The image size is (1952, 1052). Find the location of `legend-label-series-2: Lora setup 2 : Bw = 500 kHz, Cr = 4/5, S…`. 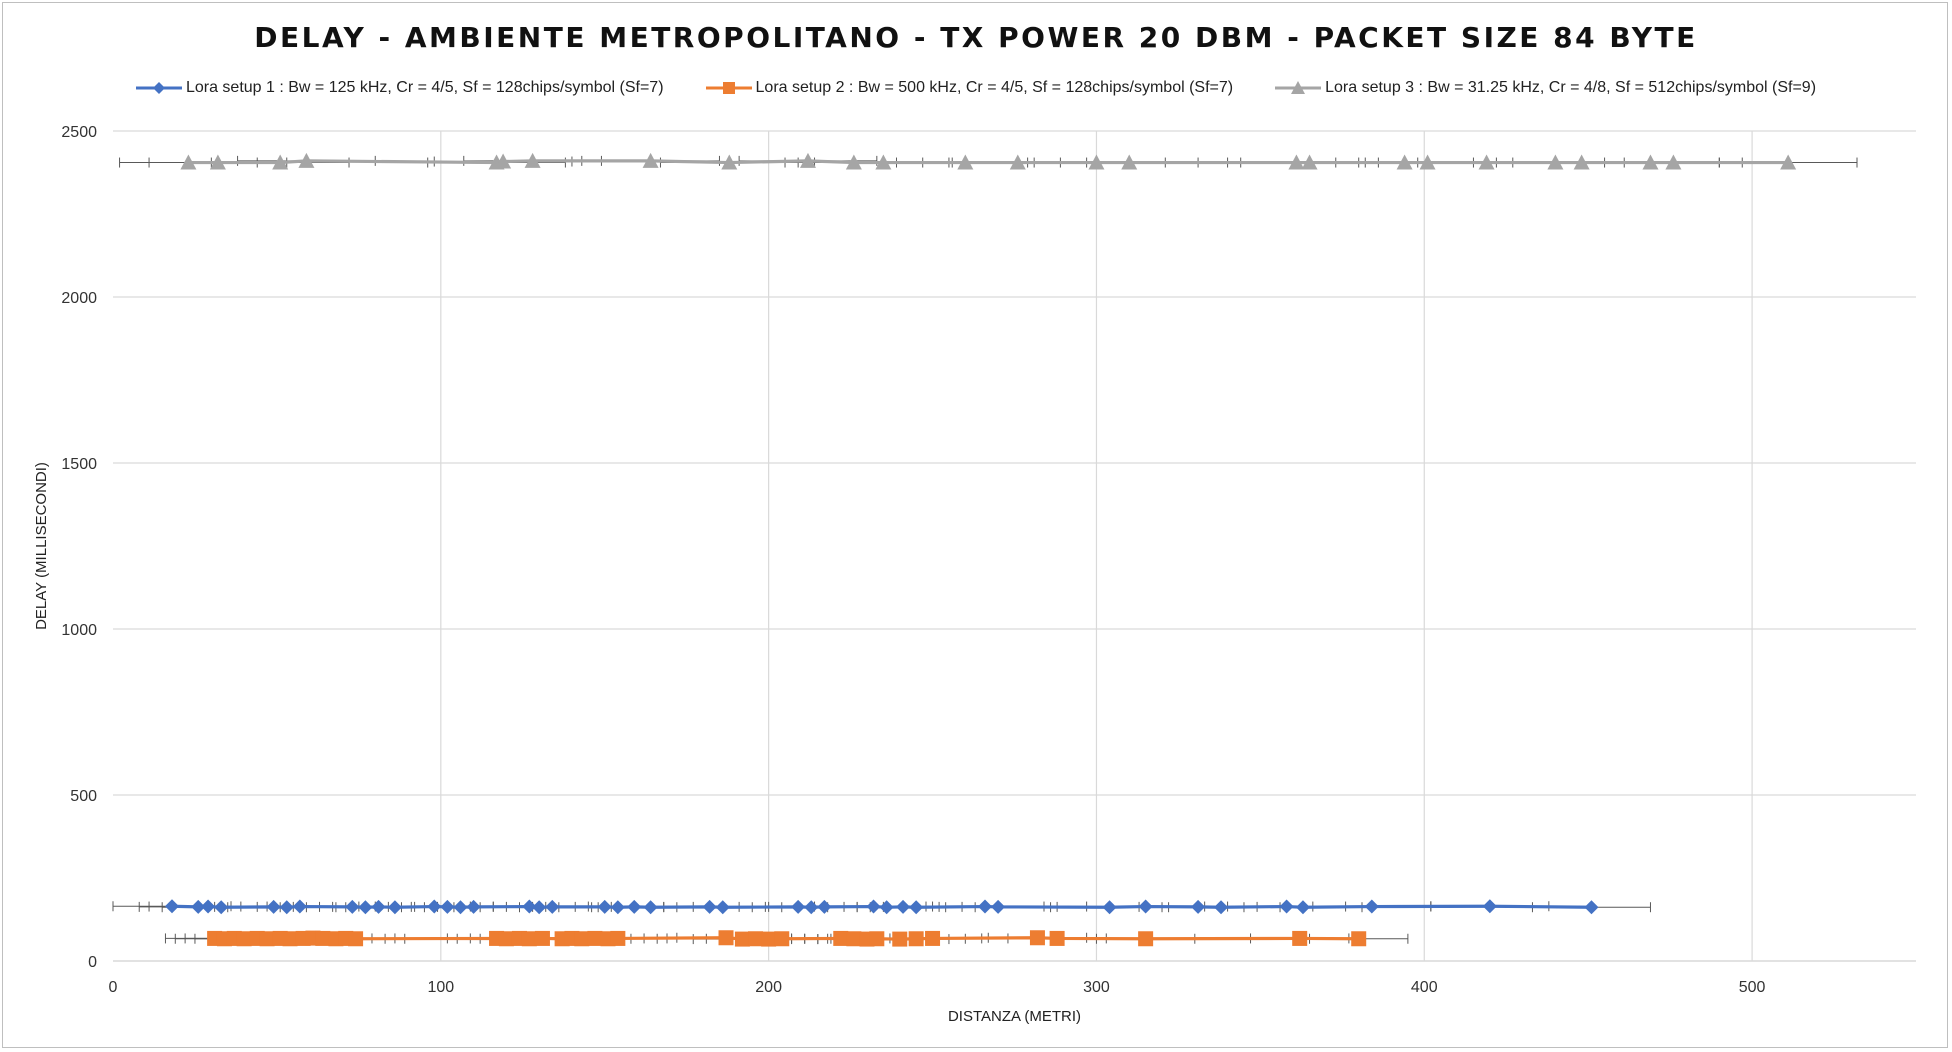

legend-label-series-2: Lora setup 2 : Bw = 500 kHz, Cr = 4/5, S… is located at coordinates (994, 87).